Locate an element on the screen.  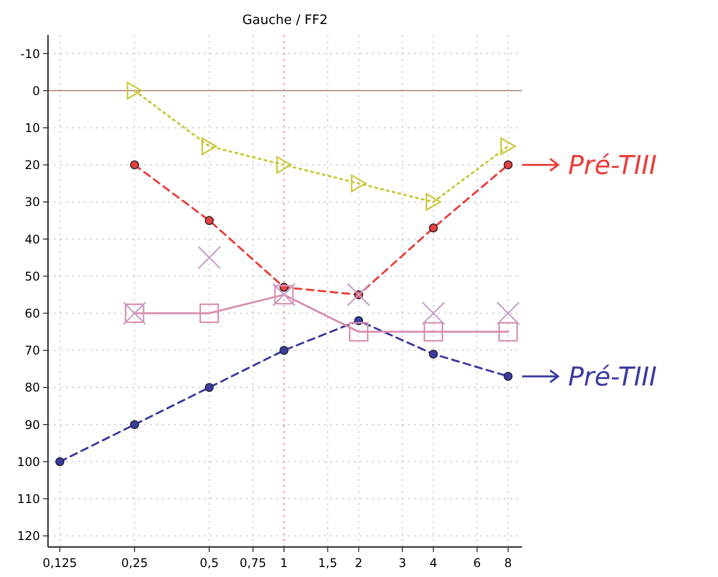
x-tick-label: 6 is located at coordinates (477, 563).